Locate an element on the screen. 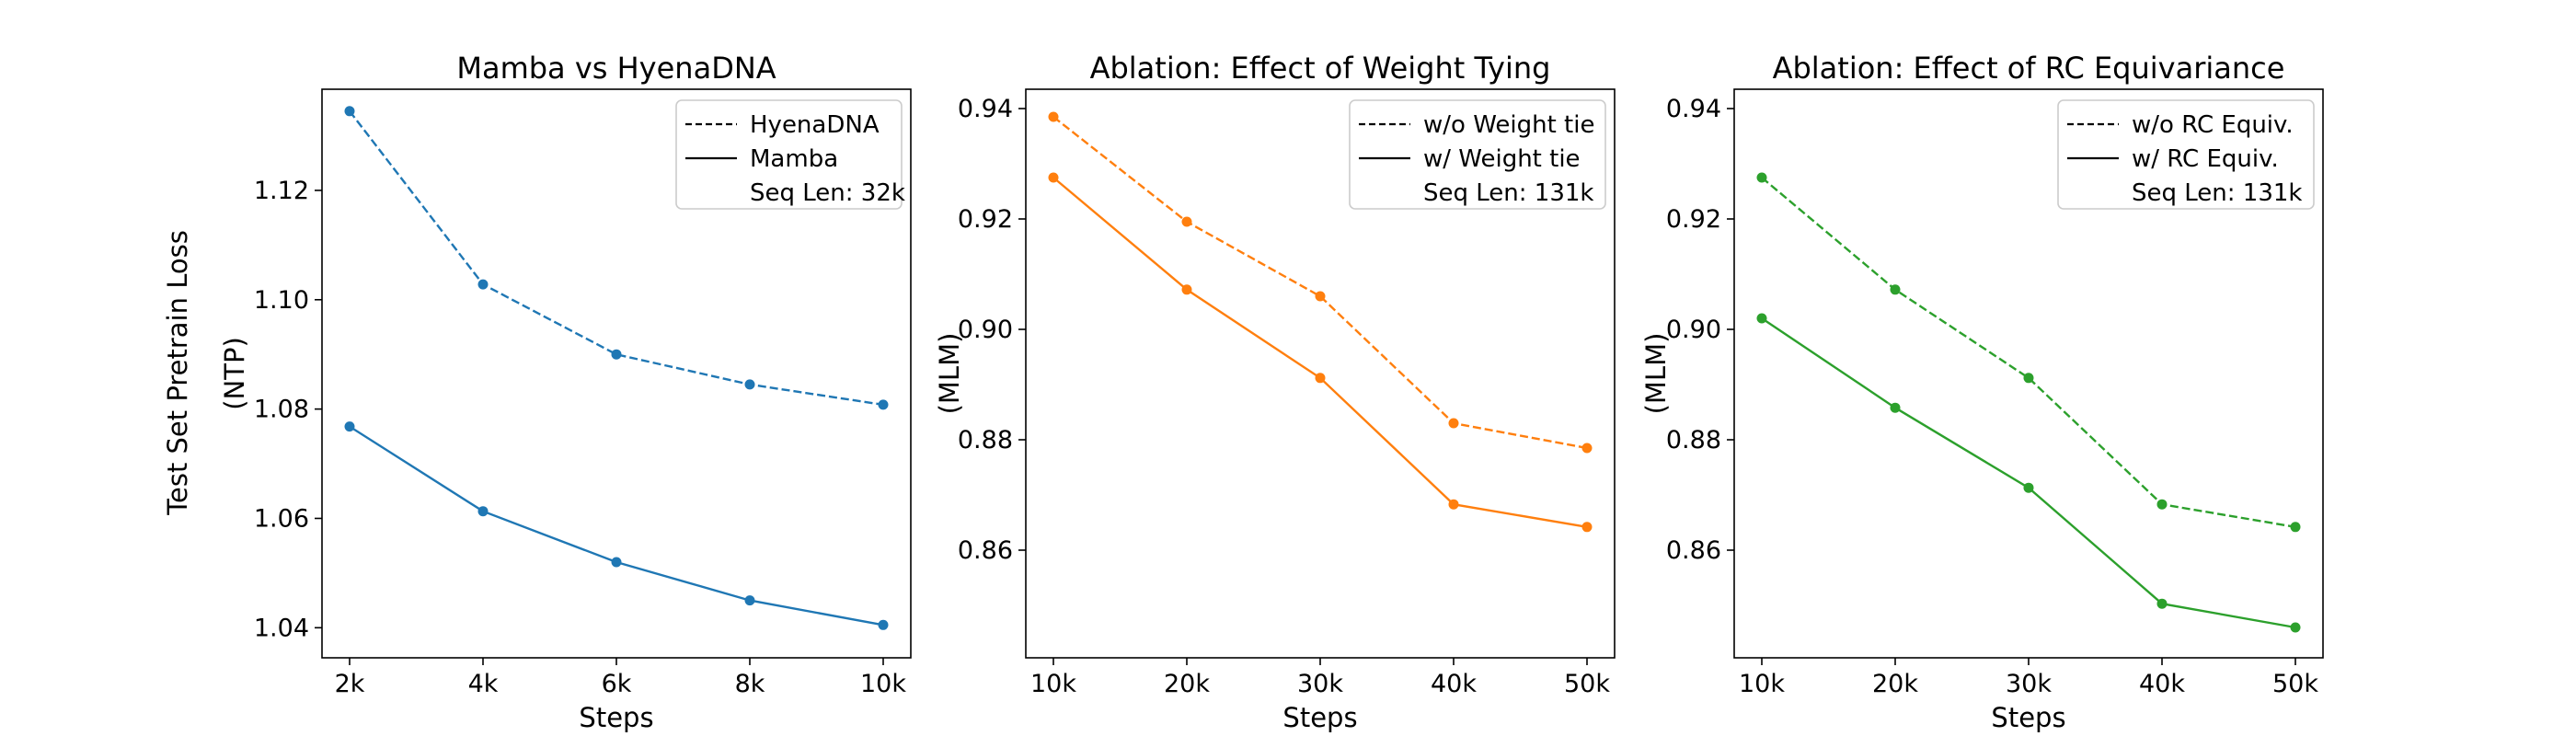  x-tick-label: 4k is located at coordinates (483, 684).